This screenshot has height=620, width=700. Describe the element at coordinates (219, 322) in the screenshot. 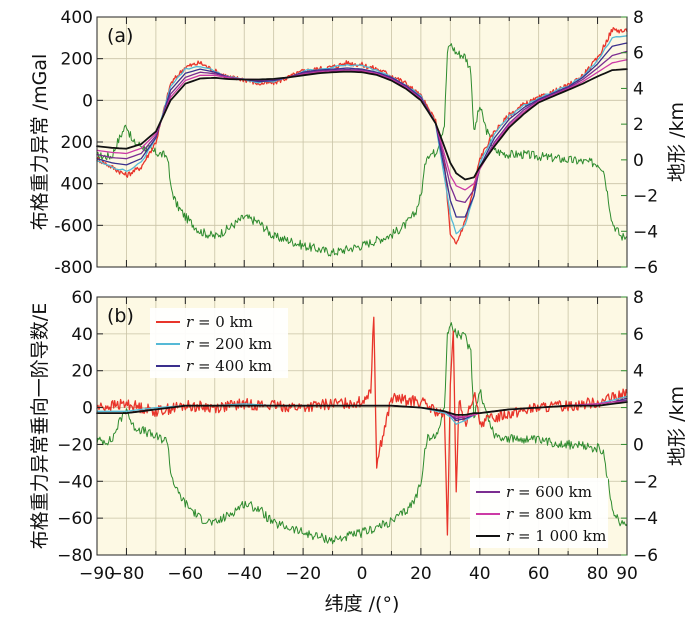

I see `legend-item-label: r = 0 km` at that location.